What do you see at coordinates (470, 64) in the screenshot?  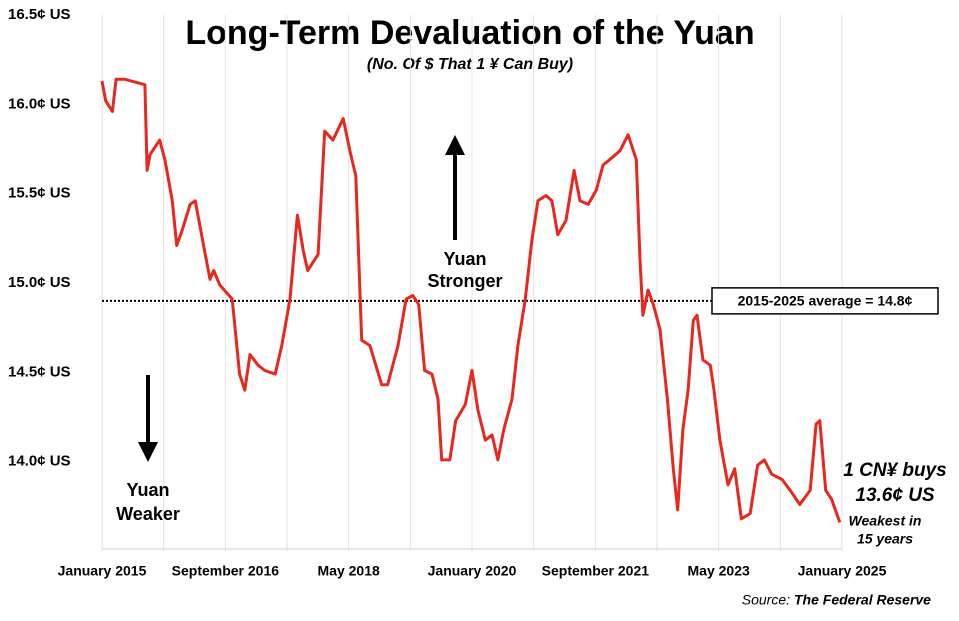 I see `chart-subtitle: (No. Of $ That 1 ¥ Can Buy)` at bounding box center [470, 64].